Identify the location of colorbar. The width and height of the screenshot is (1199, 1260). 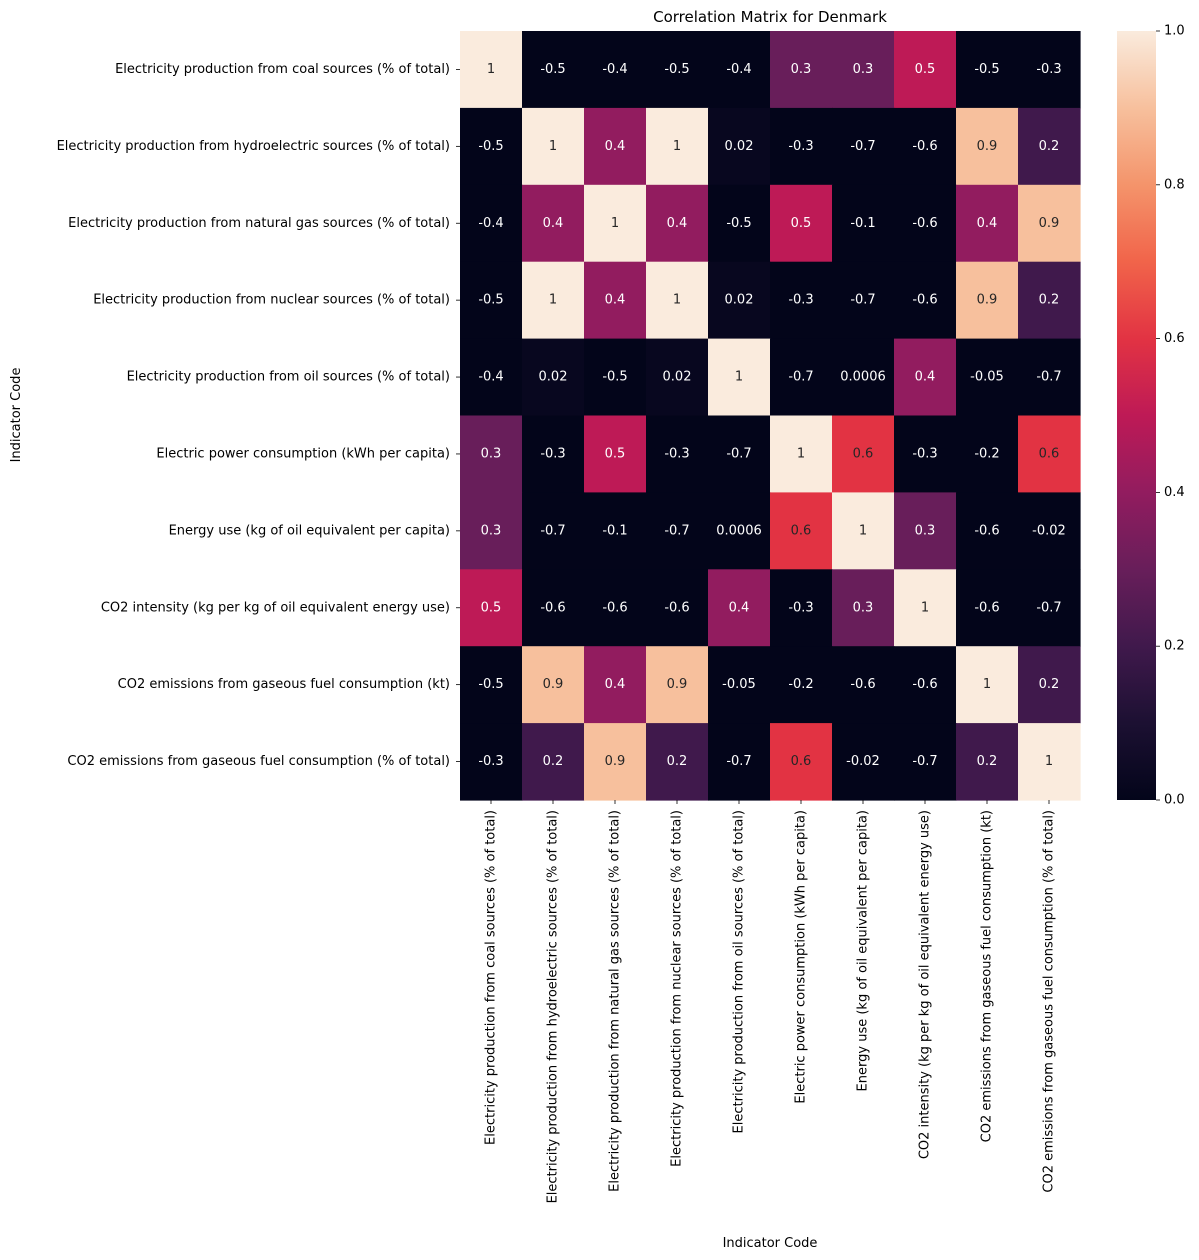
(1136, 415).